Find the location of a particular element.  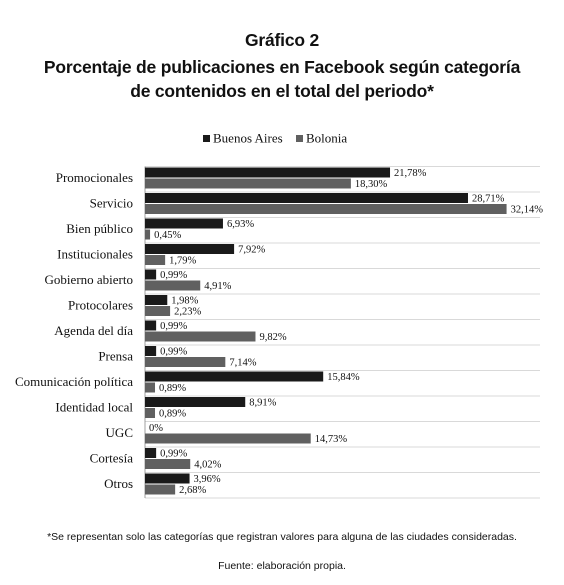

data-label: 8,91% is located at coordinates (262, 403).